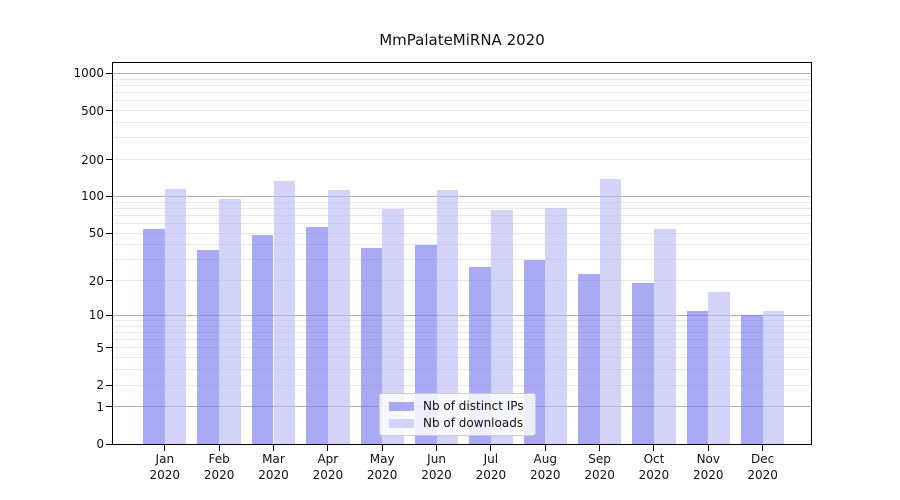 The width and height of the screenshot is (900, 500). What do you see at coordinates (610, 311) in the screenshot?
I see `bar-downloads-sep` at bounding box center [610, 311].